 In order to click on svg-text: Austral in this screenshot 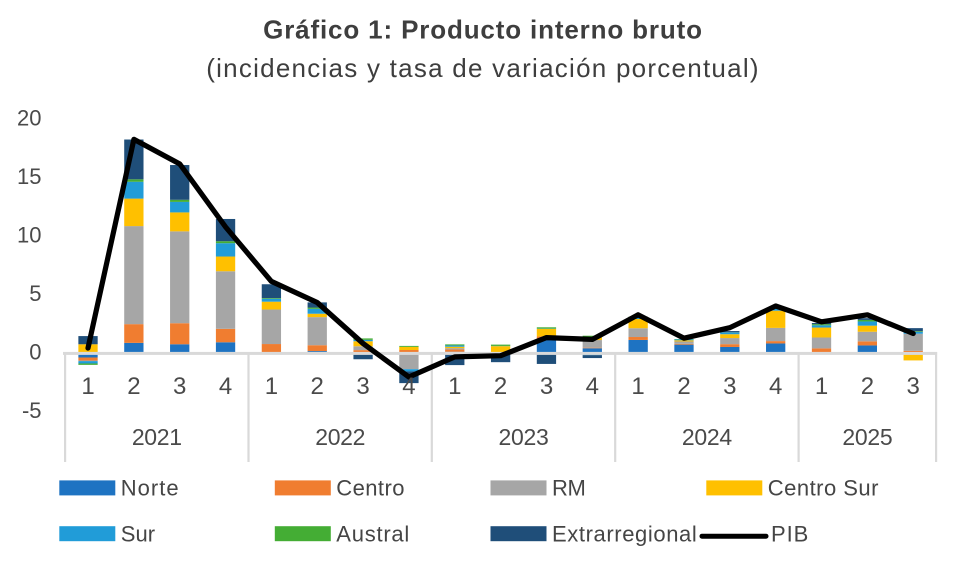, I will do `click(373, 533)`.